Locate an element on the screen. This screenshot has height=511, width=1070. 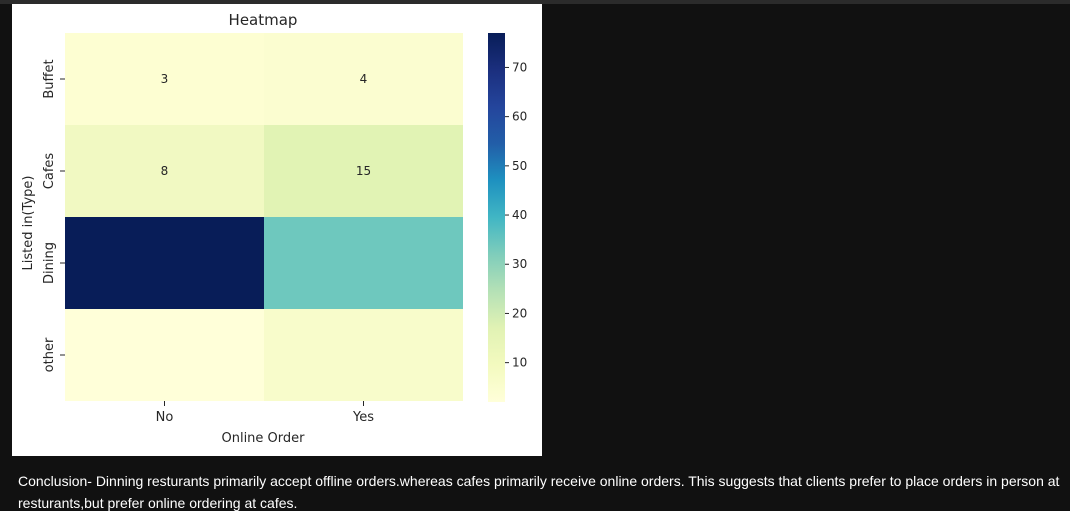
heatmap-cell-other-no is located at coordinates (164, 355).